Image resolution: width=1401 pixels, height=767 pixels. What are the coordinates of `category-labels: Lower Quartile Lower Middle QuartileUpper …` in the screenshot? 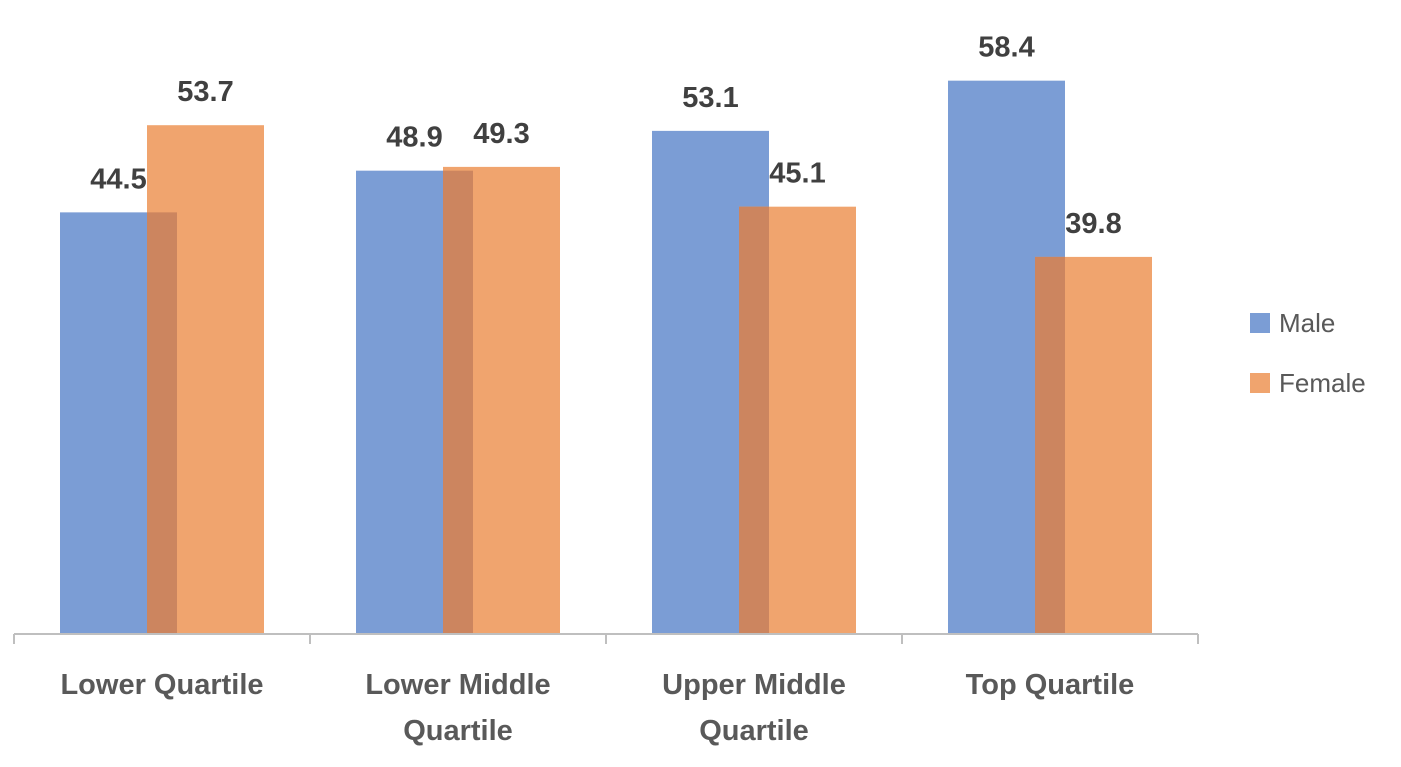 It's located at (597, 708).